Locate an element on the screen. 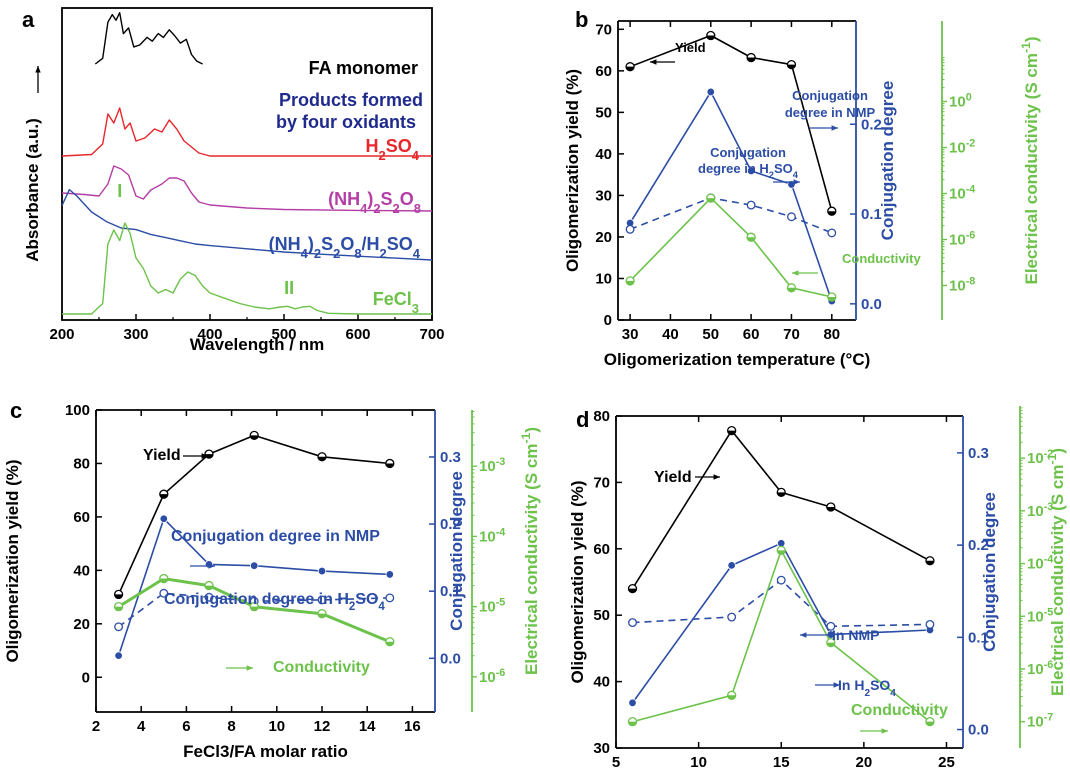 This screenshot has width=1070, height=779. series-label-h2so4-d-seg: 4 is located at coordinates (893, 693).